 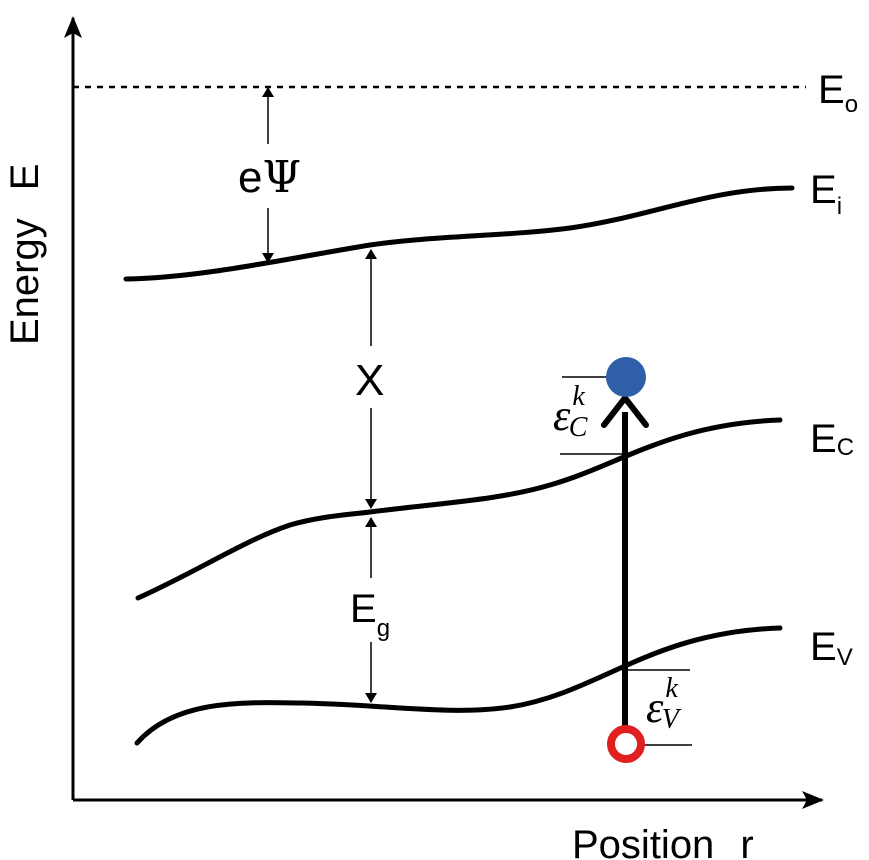 I want to click on valence-kinetic-label: εk V, so click(x=664, y=704).